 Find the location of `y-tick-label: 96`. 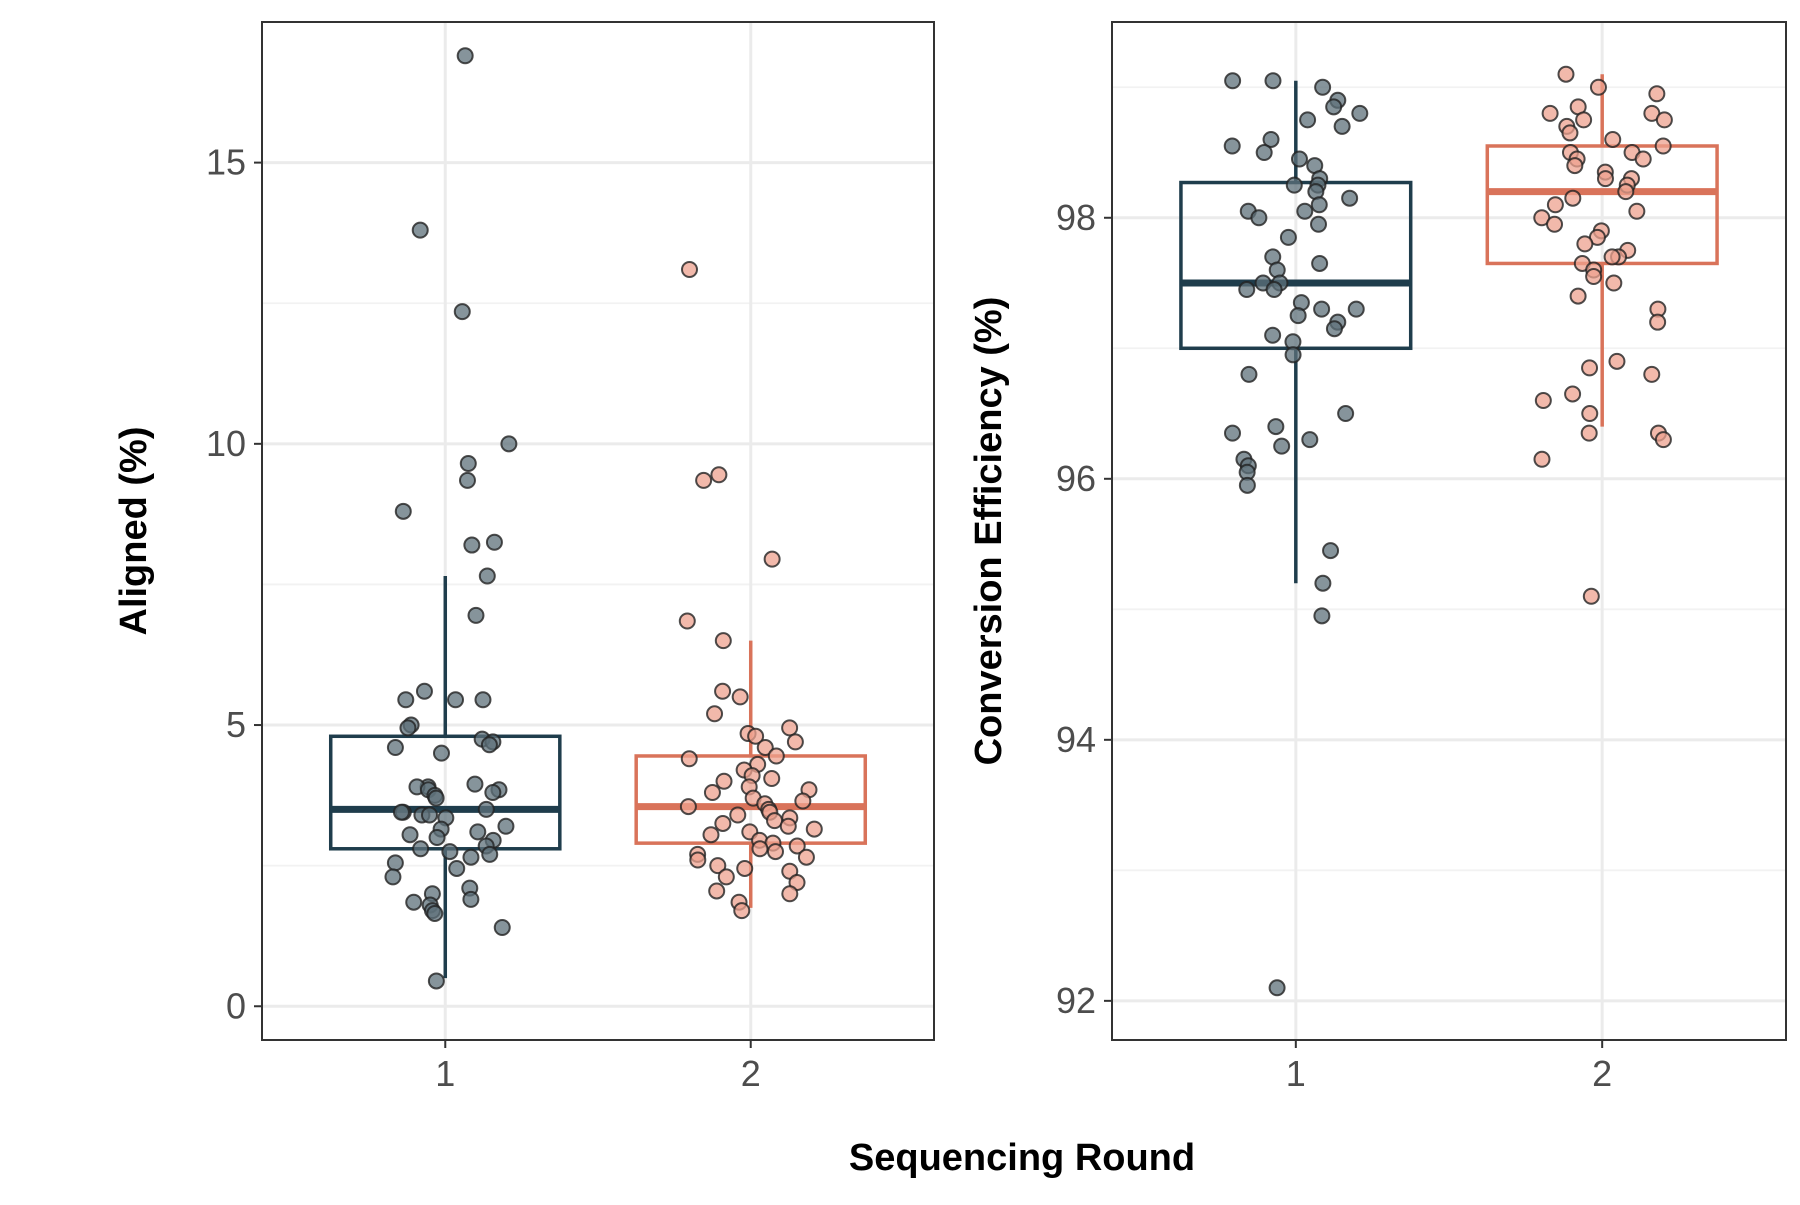

y-tick-label: 96 is located at coordinates (1076, 478).